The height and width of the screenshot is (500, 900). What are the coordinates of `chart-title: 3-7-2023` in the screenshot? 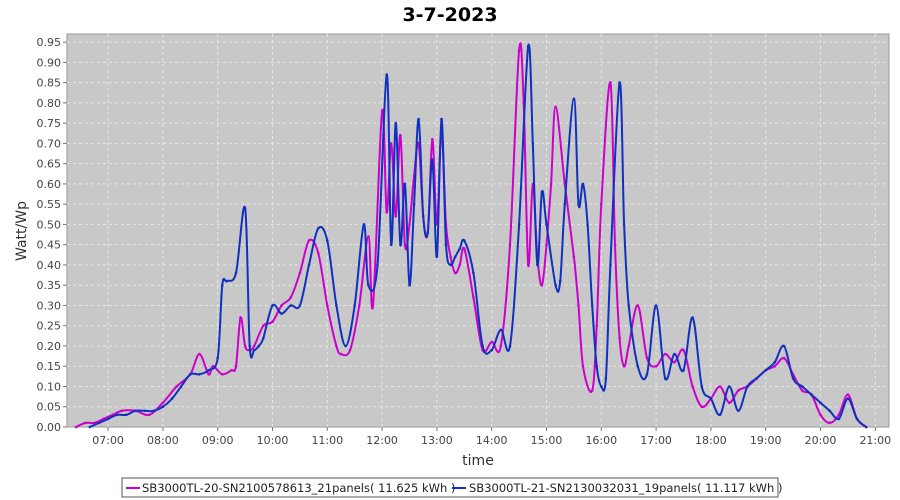 It's located at (449, 15).